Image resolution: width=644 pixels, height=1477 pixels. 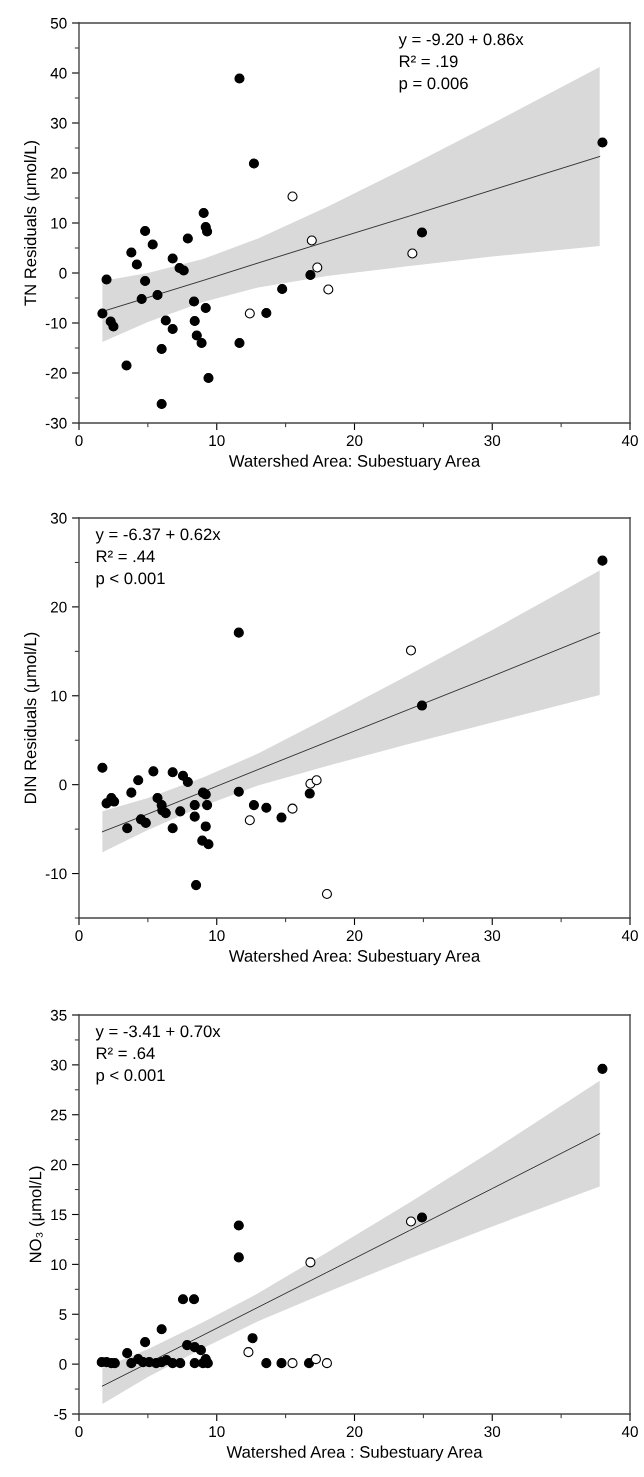 I want to click on annotation: y = -6.37 + 0.62x, so click(x=158, y=536).